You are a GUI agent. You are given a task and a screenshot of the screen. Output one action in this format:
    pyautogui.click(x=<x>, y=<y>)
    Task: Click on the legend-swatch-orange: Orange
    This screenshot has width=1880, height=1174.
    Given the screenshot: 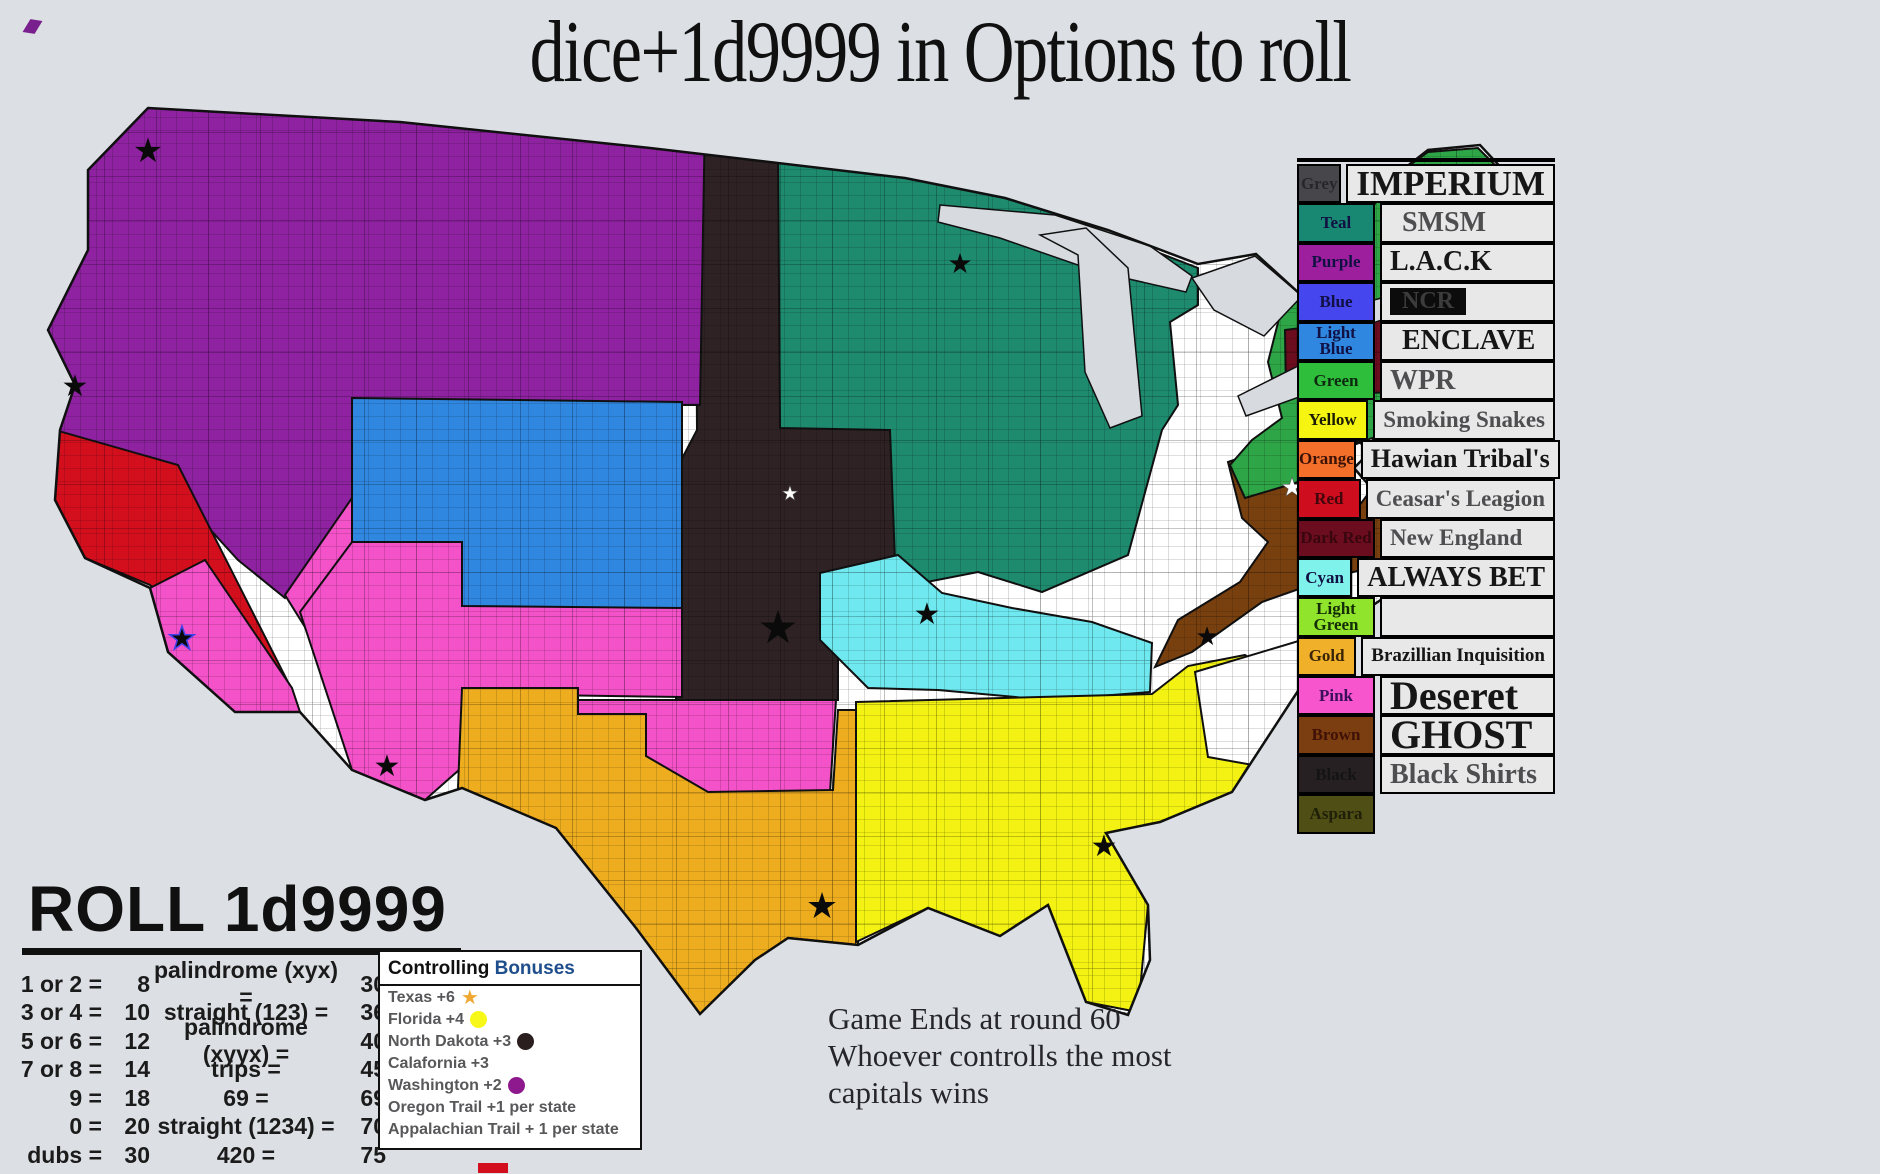 What is the action you would take?
    pyautogui.click(x=1326, y=459)
    